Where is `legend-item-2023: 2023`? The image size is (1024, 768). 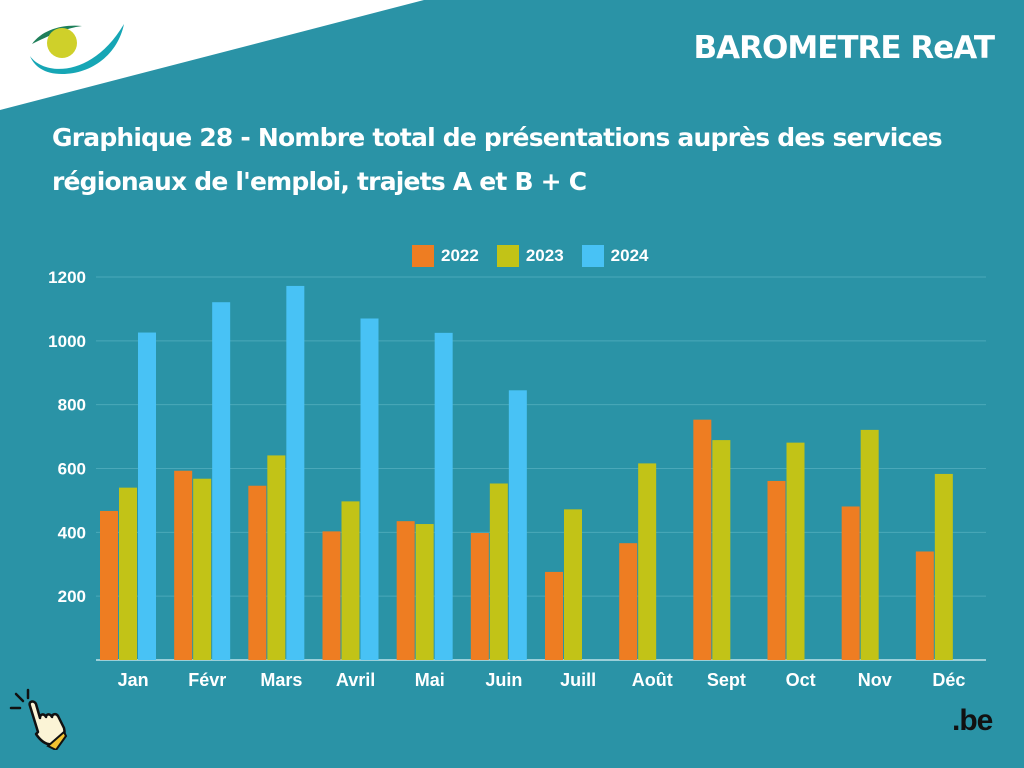
legend-item-2023: 2023 is located at coordinates (530, 256).